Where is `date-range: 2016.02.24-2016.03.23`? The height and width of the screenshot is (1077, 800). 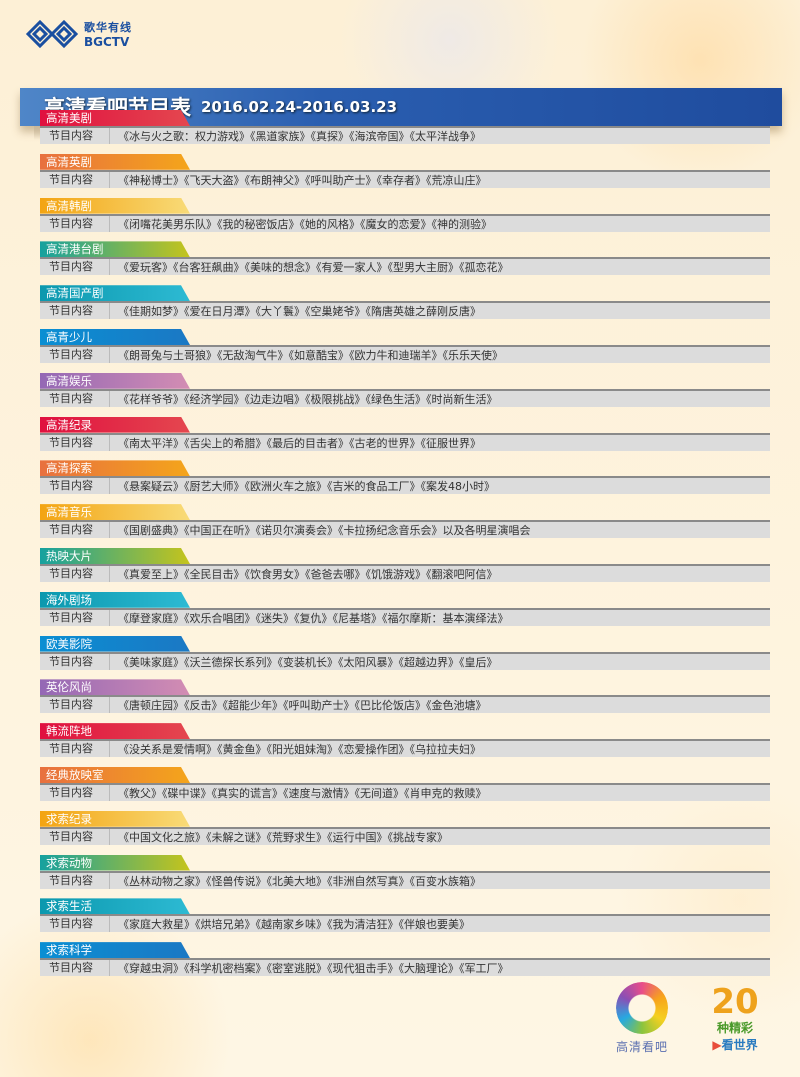 date-range: 2016.02.24-2016.03.23 is located at coordinates (299, 107).